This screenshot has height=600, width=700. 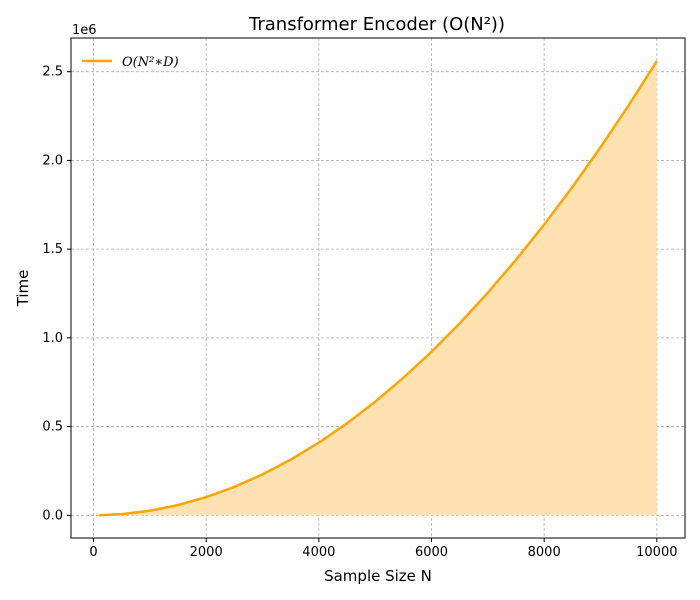 I want to click on chart-title: Transformer Encoder (O(N²)), so click(x=376, y=24).